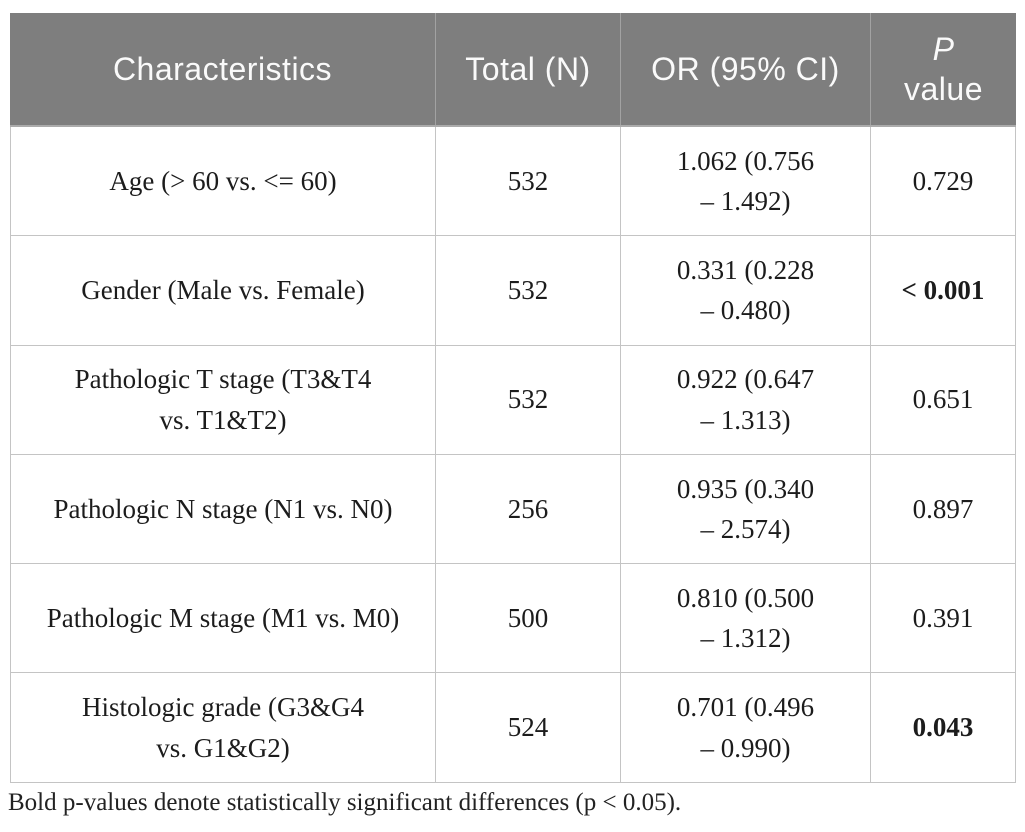  What do you see at coordinates (223, 727) in the screenshot?
I see `cell-characteristic: Histologic grade (G3&G4 vs. G1&G2)` at bounding box center [223, 727].